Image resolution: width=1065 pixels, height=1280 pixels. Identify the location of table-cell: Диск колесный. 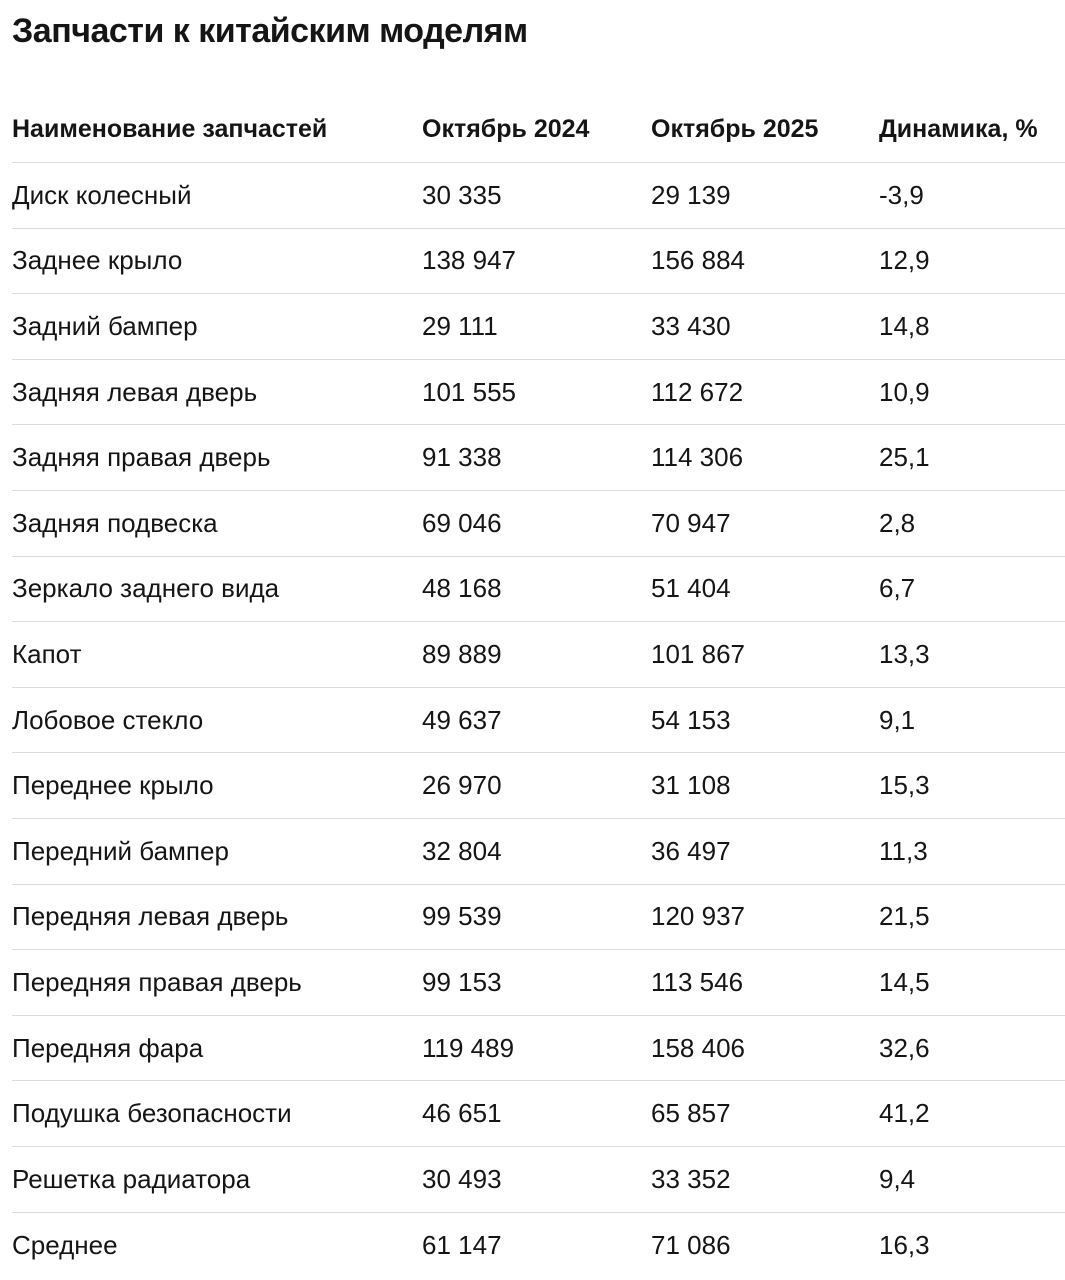
(102, 194).